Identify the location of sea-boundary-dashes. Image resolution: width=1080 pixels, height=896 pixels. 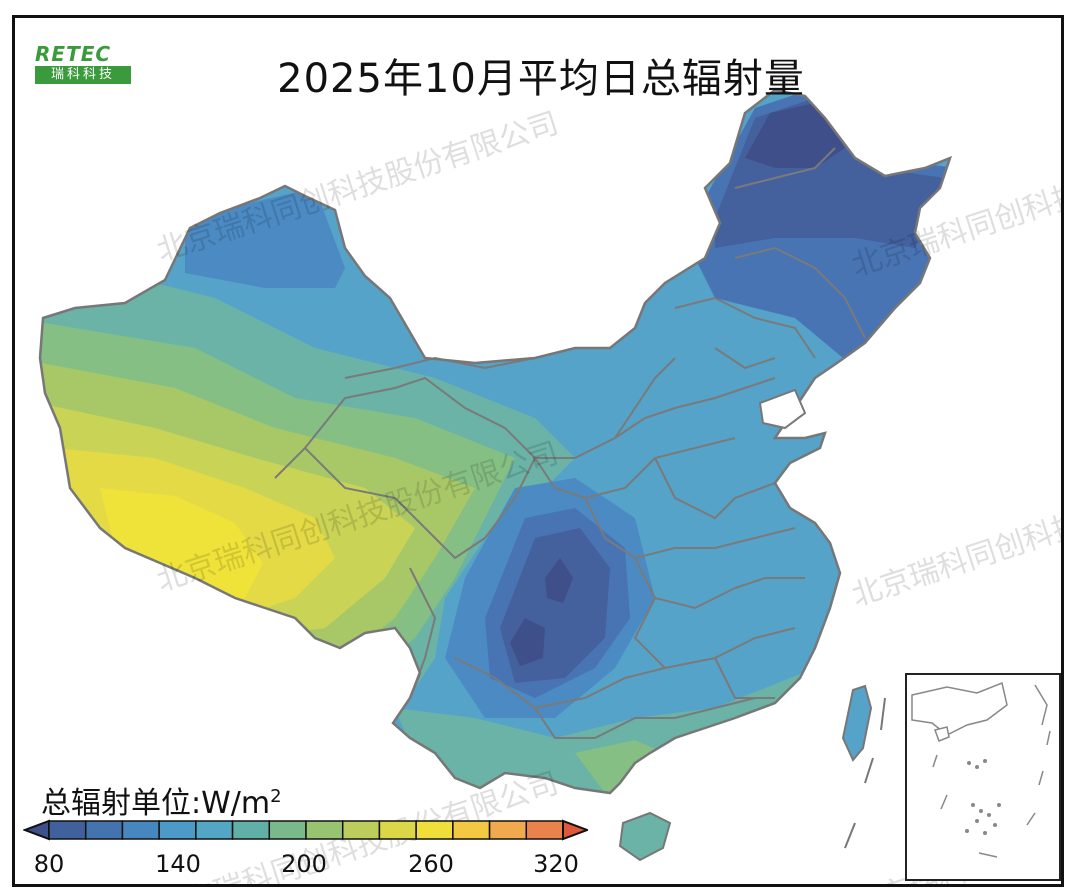
(865, 773).